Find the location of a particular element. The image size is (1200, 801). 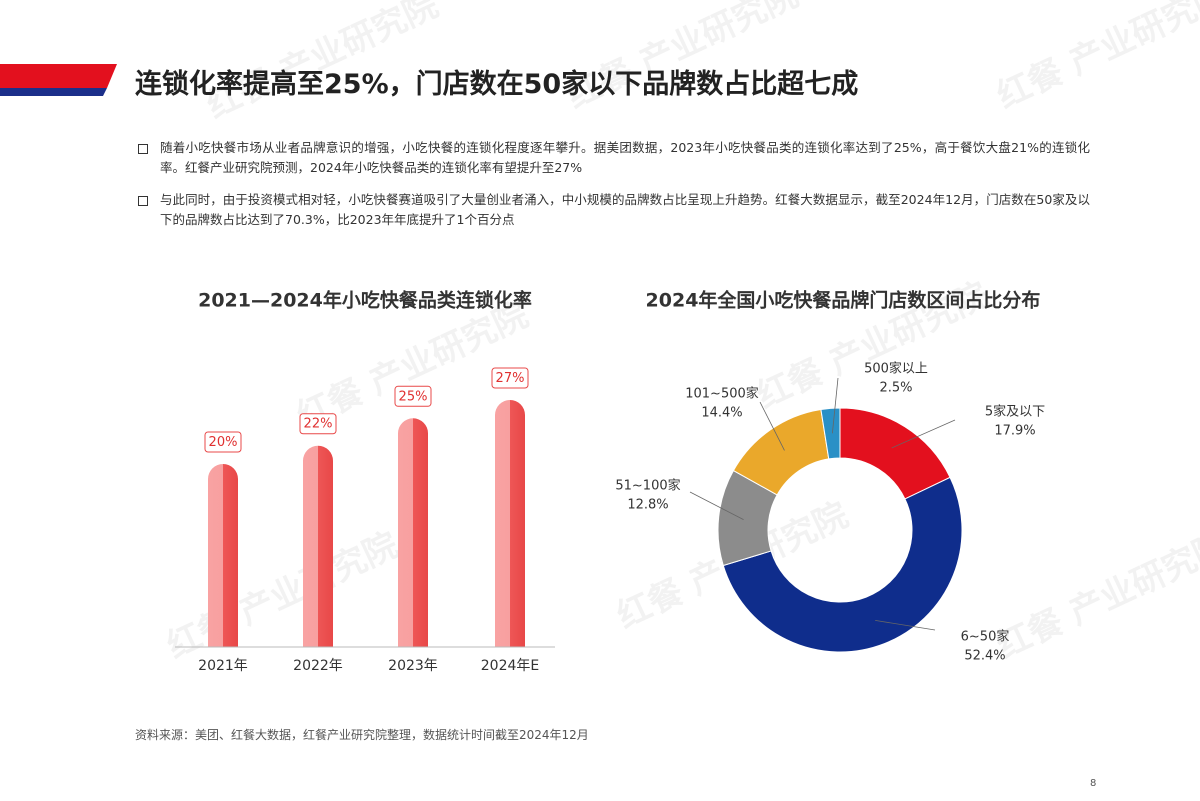

value-label: 27% is located at coordinates (510, 378).